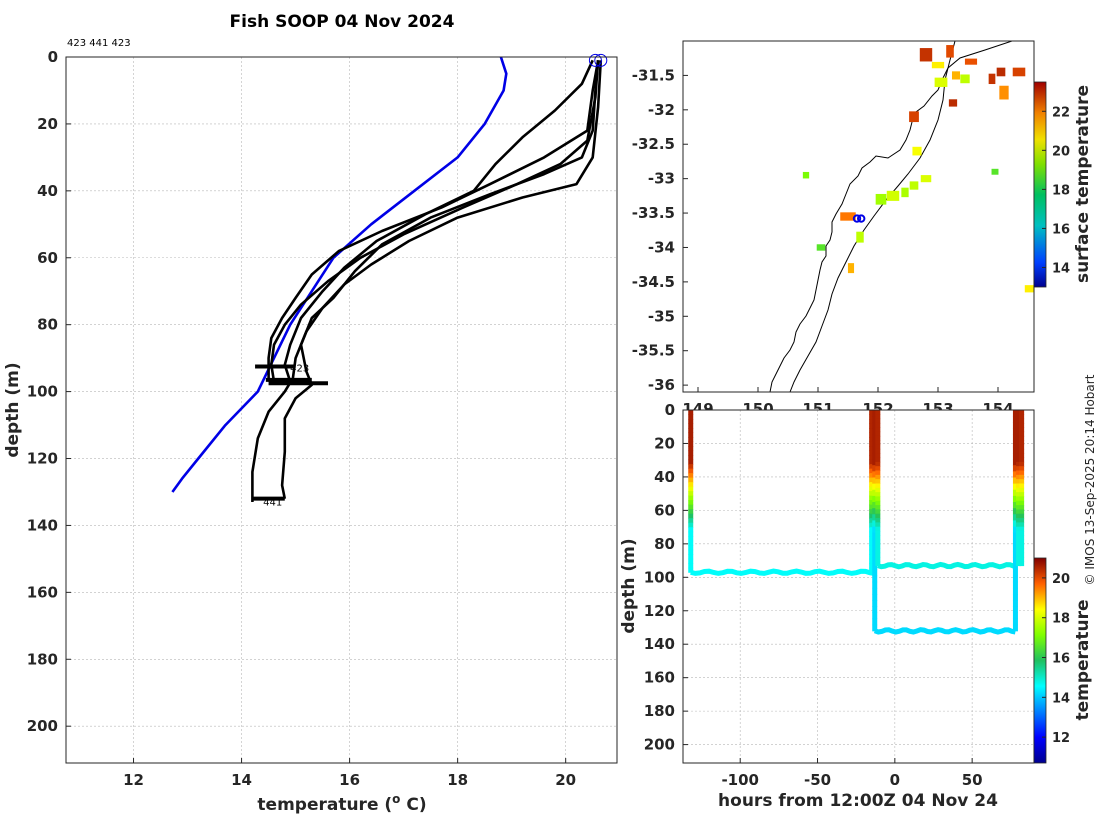 This screenshot has height=820, width=1100. What do you see at coordinates (1061, 190) in the screenshot?
I see `sst-colorbar-tick-label: 18` at bounding box center [1061, 190].